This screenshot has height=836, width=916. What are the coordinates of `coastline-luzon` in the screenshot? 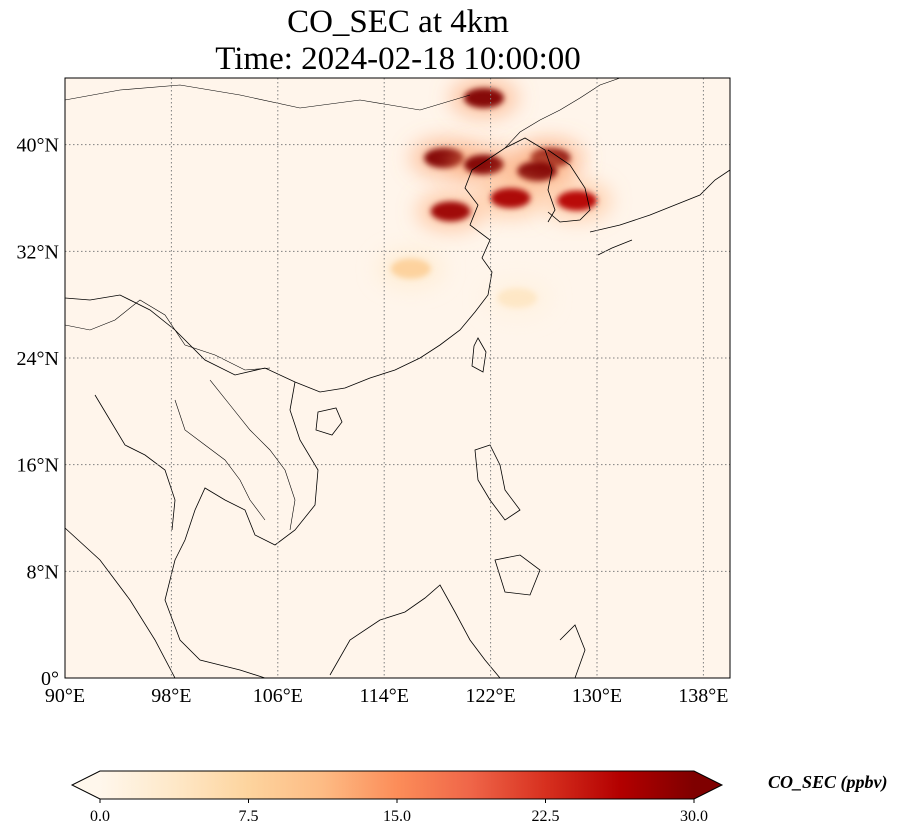 It's located at (497, 482).